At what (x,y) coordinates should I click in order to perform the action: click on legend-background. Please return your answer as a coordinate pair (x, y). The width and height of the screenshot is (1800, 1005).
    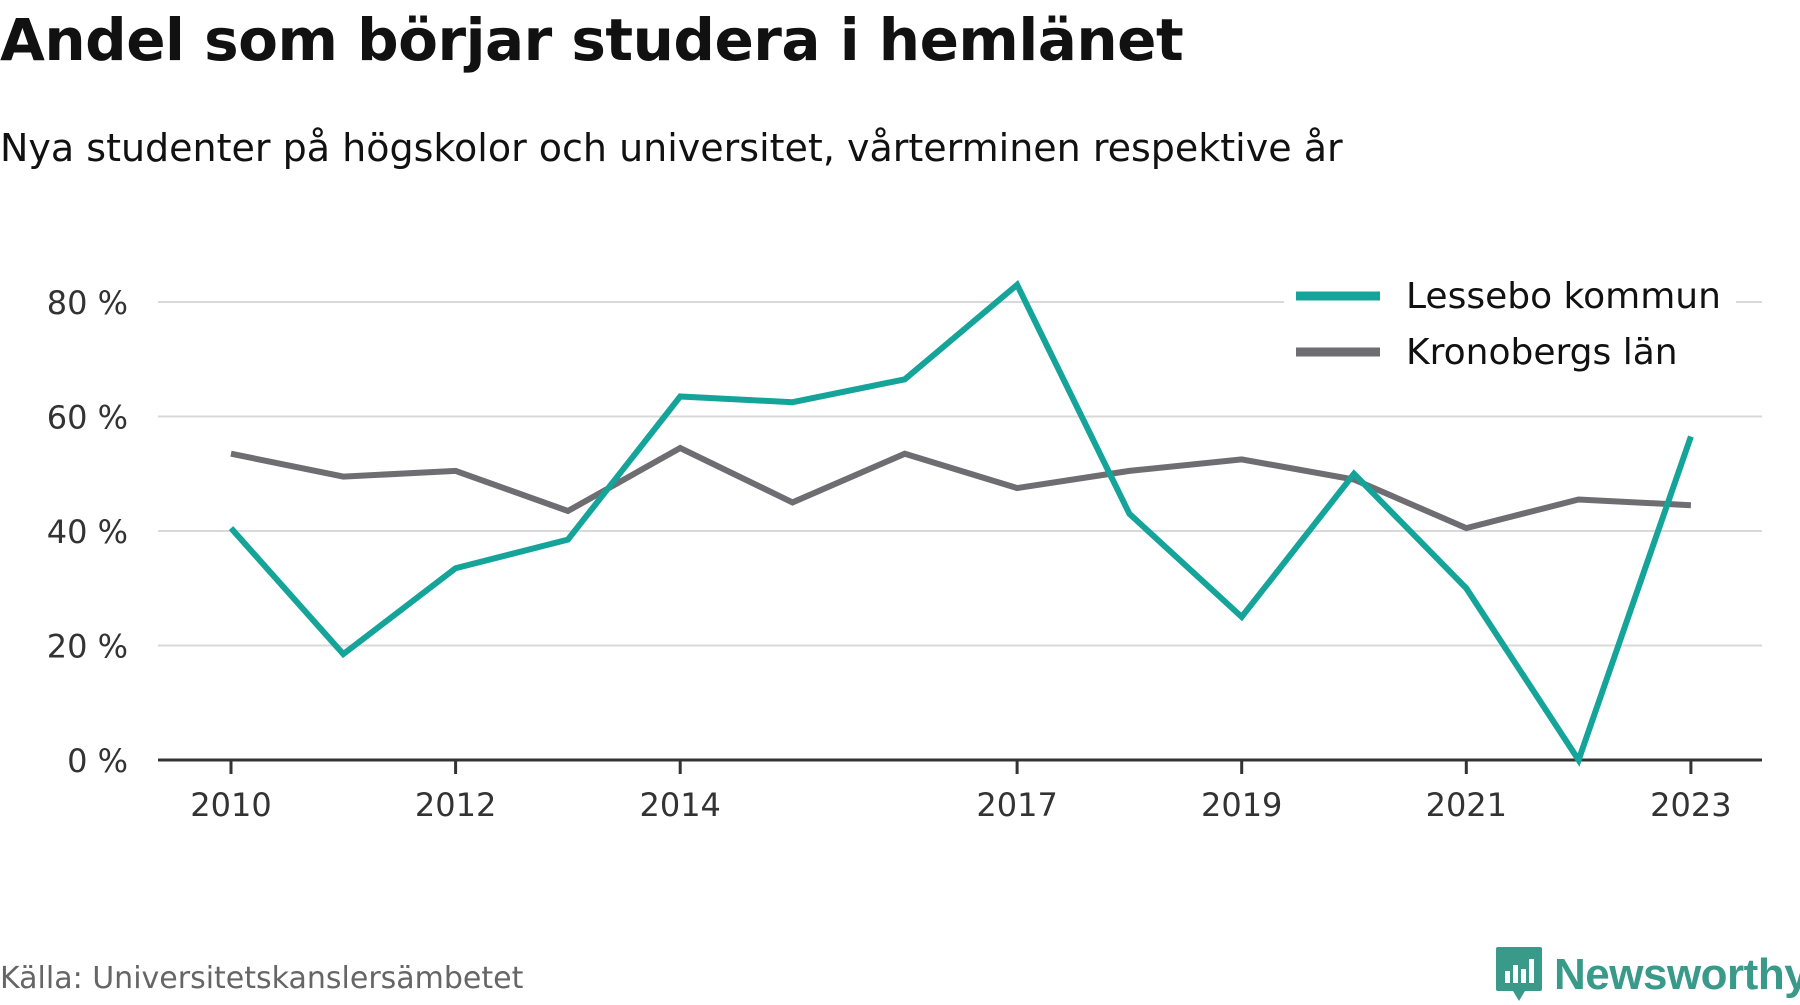
    Looking at the image, I should click on (1510, 325).